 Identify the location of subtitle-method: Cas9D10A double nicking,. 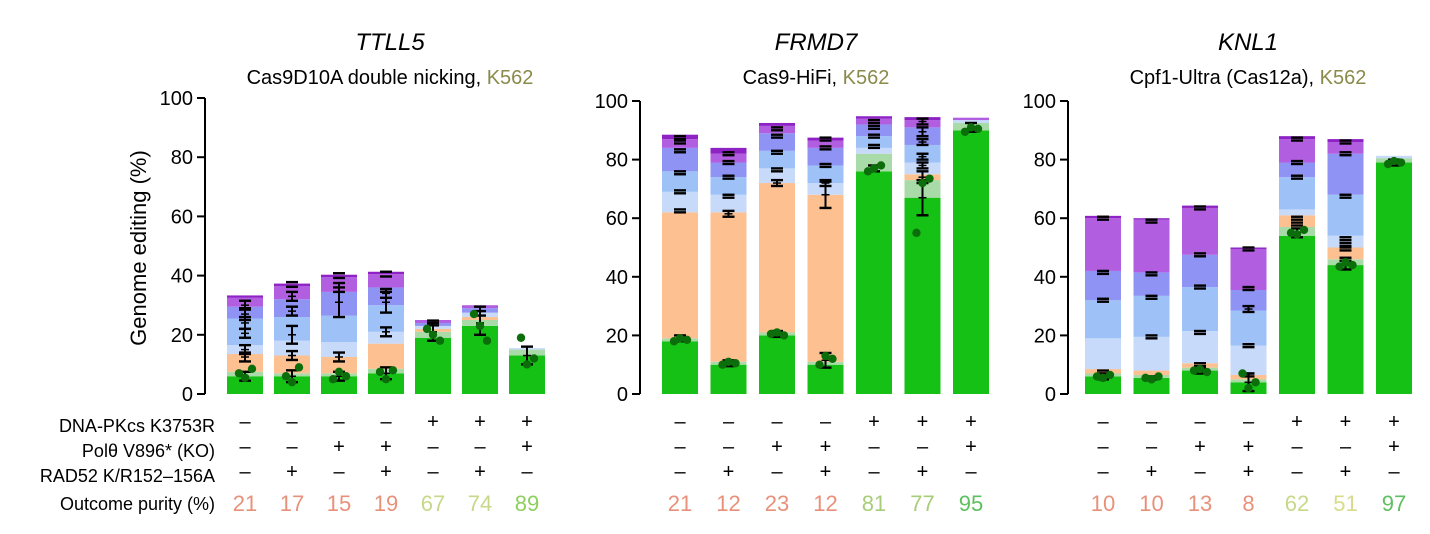
(367, 78).